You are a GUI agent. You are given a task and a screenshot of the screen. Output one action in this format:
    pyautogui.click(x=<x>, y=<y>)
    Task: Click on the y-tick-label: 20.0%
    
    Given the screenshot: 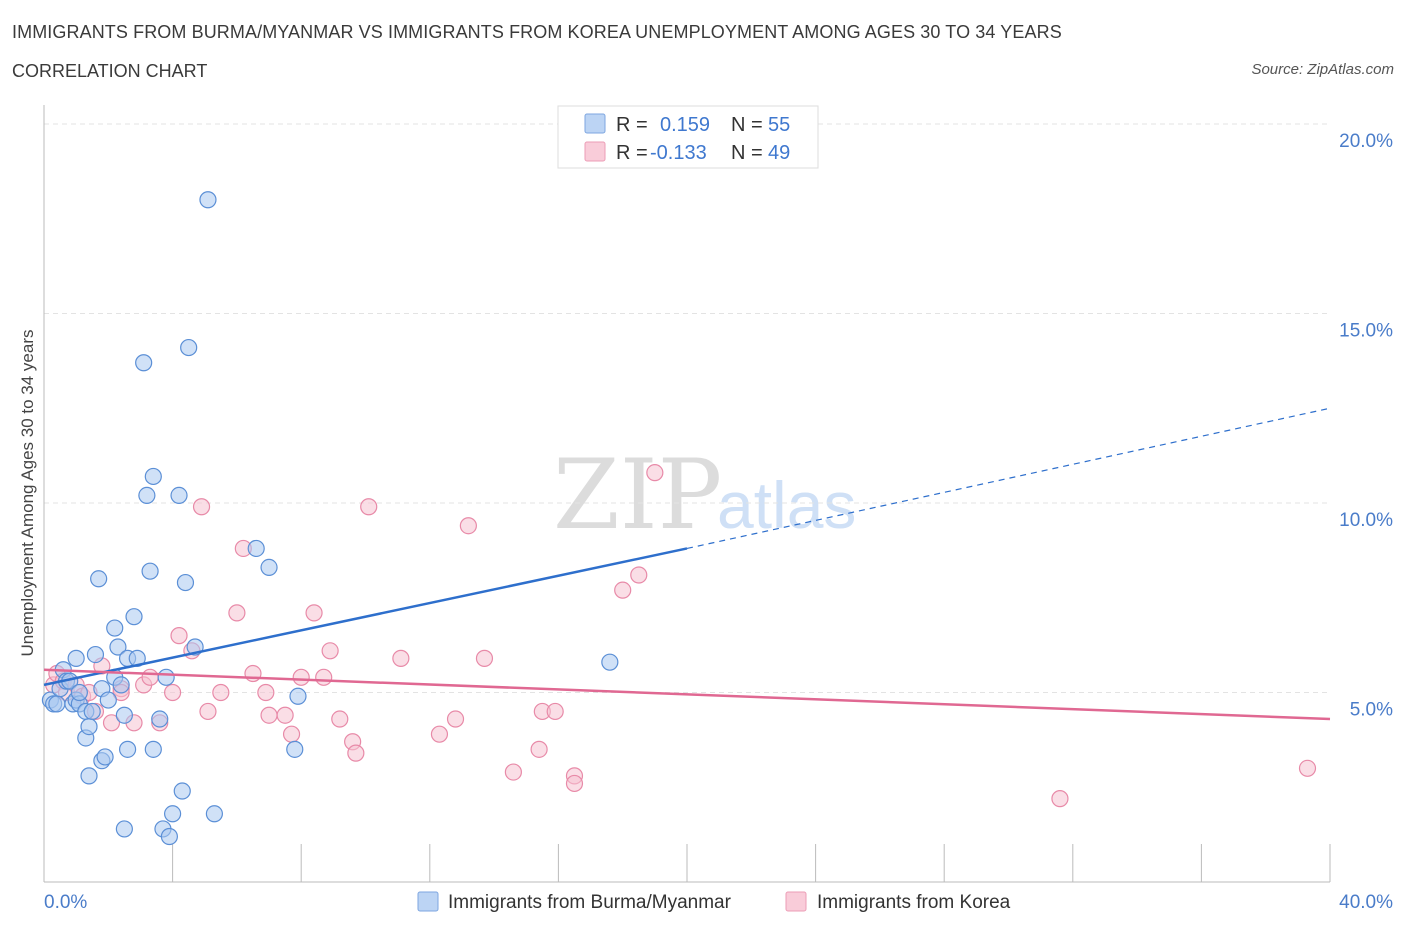 What is the action you would take?
    pyautogui.click(x=1366, y=141)
    